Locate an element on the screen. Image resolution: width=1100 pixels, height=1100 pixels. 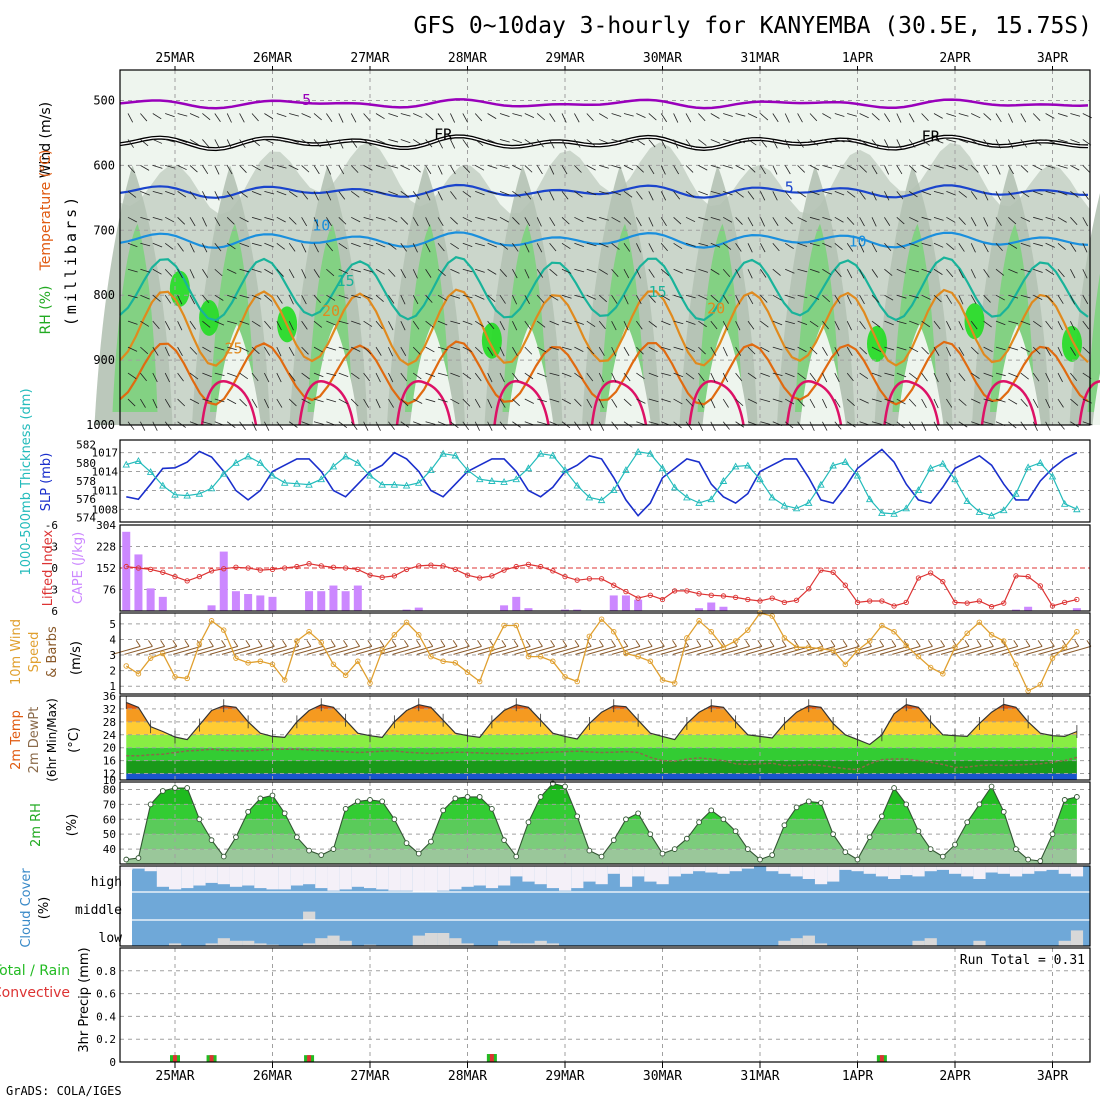
isotherm-label: 15 is located at coordinates (658, 292).